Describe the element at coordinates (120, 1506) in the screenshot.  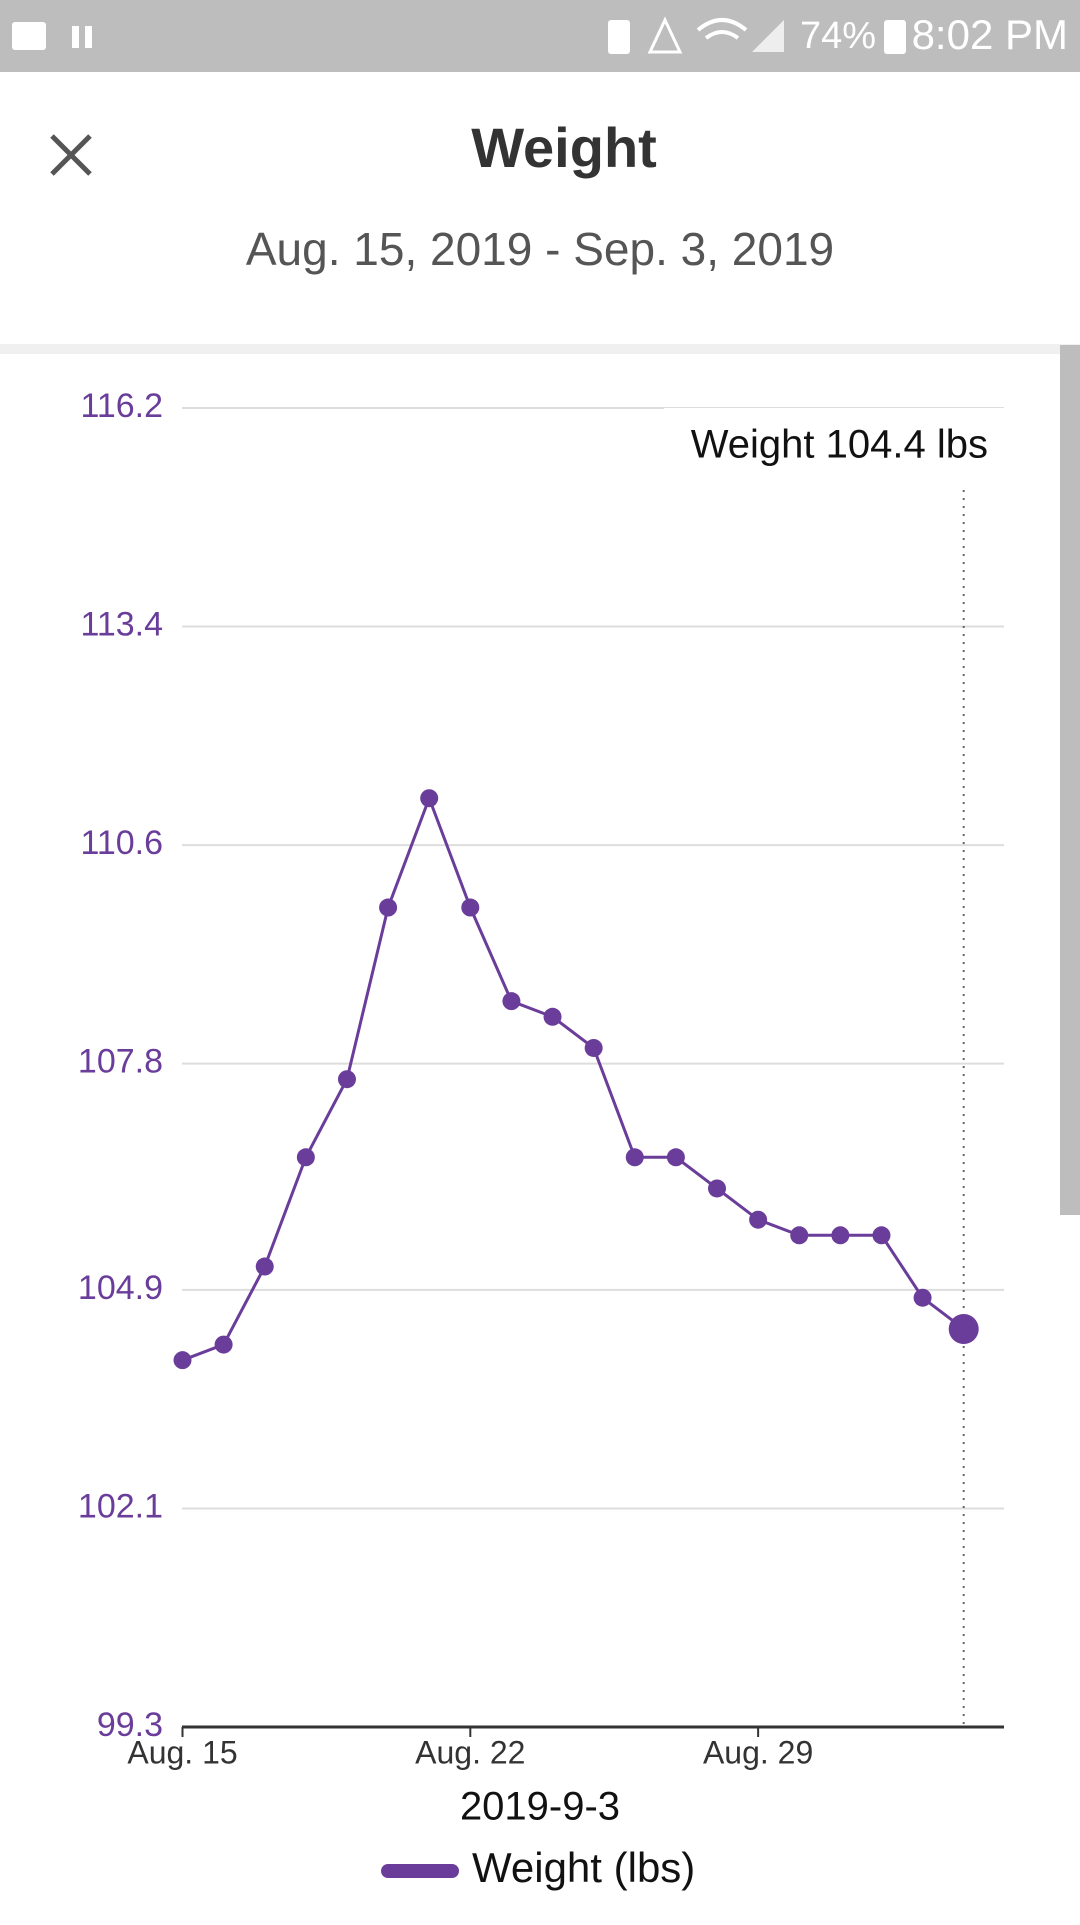
I see `y-tick-label: 102.1` at that location.